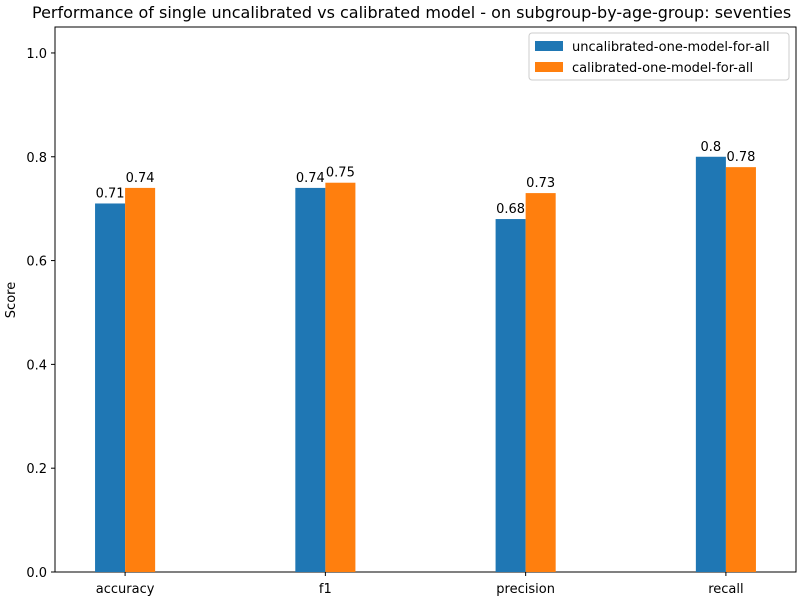 The image size is (800, 600). I want to click on x-tick-label: precision, so click(525, 589).